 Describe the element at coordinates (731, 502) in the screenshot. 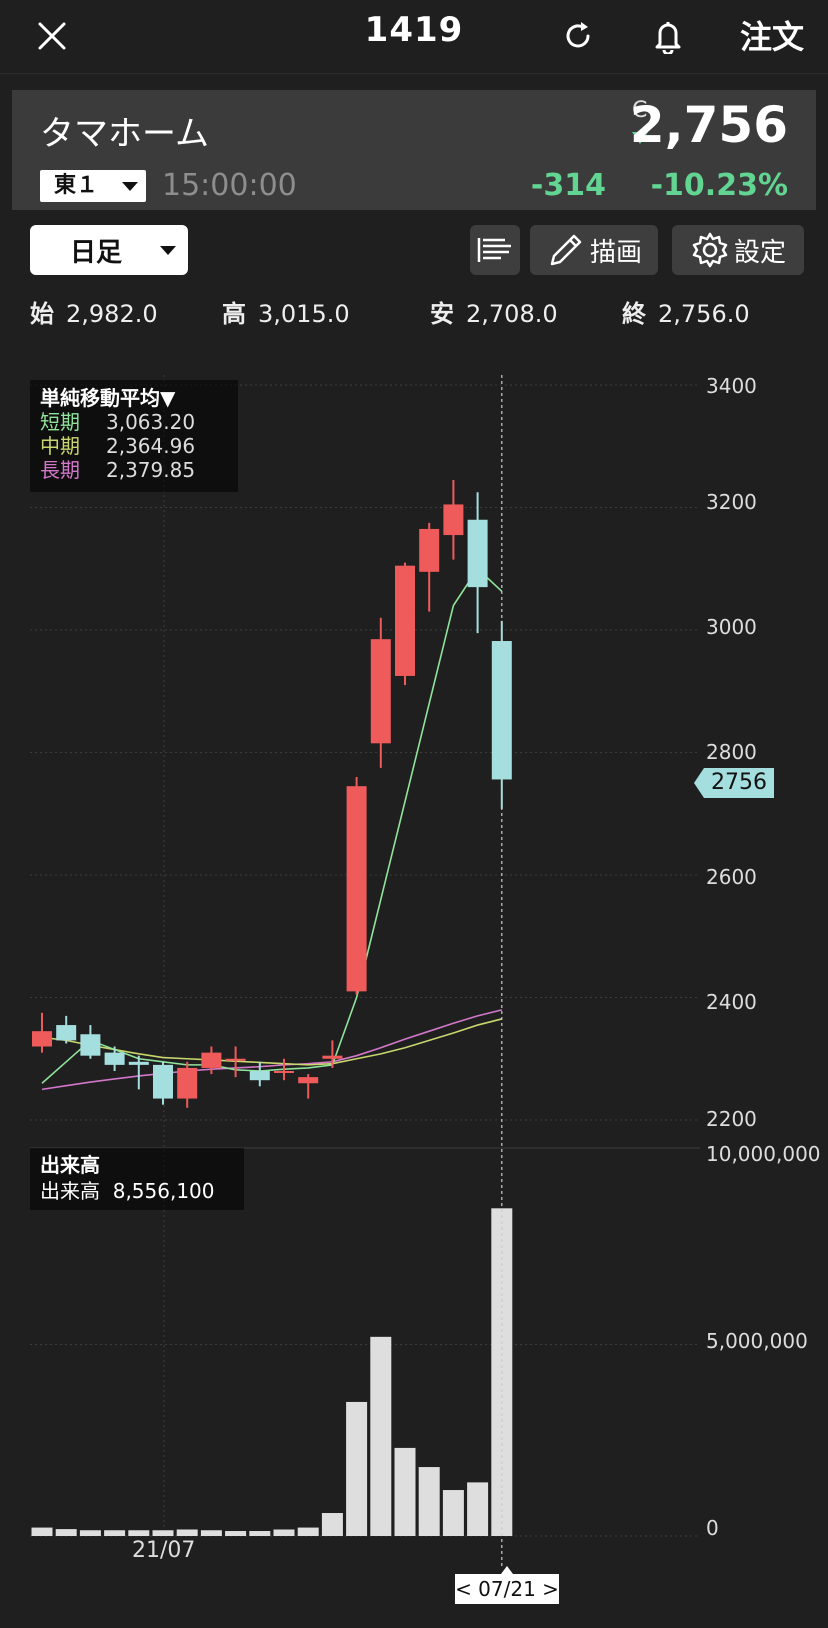

I see `y-tick-3200: 3200` at that location.